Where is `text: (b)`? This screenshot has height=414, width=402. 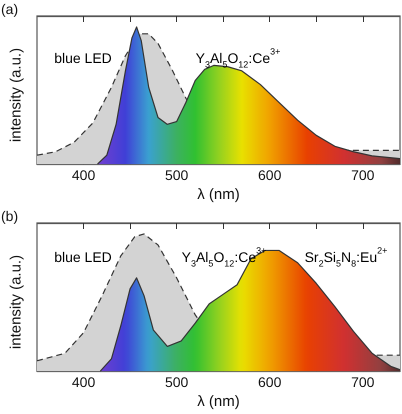
text: (b) is located at coordinates (9, 216).